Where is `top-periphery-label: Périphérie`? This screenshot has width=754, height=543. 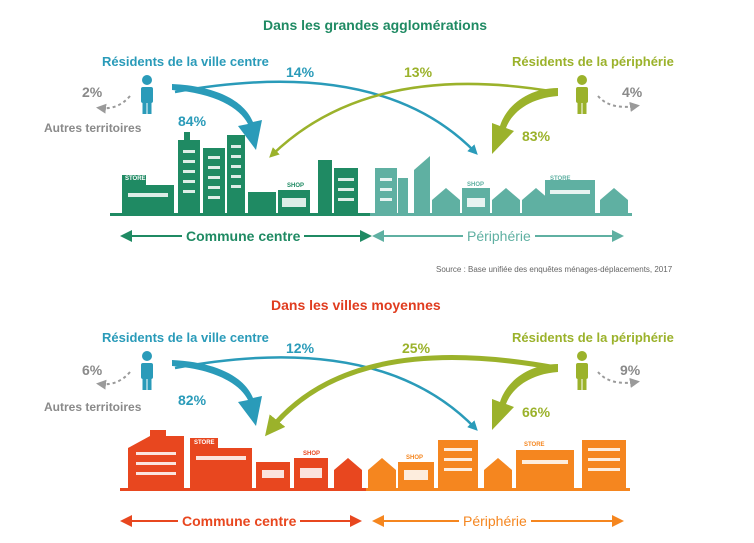 top-periphery-label: Périphérie is located at coordinates (499, 236).